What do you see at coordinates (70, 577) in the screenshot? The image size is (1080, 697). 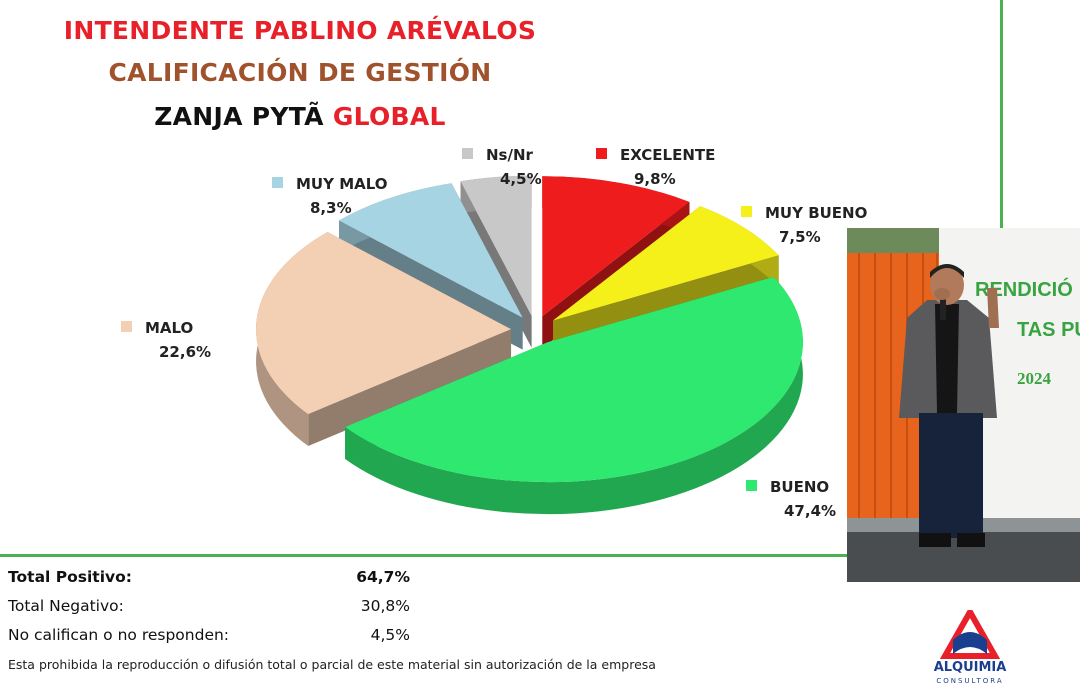 I see `total-label: Total Positivo:` at bounding box center [70, 577].